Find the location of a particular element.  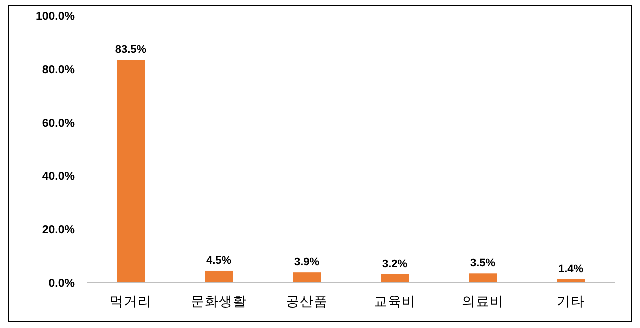

data-label: 4.5% is located at coordinates (219, 260).